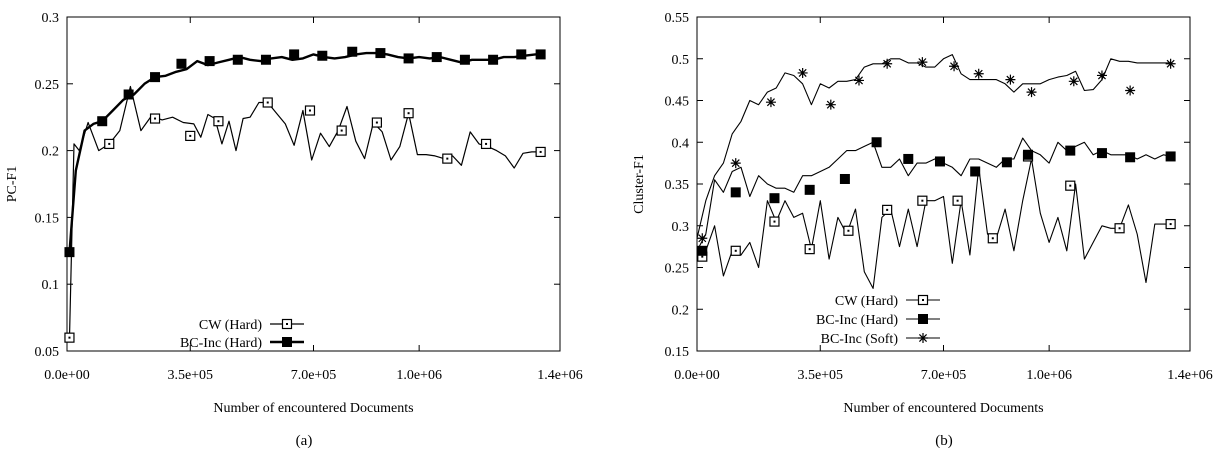 This screenshot has width=1225, height=453. I want to click on y-axis-title: PC-F1, so click(12, 184).